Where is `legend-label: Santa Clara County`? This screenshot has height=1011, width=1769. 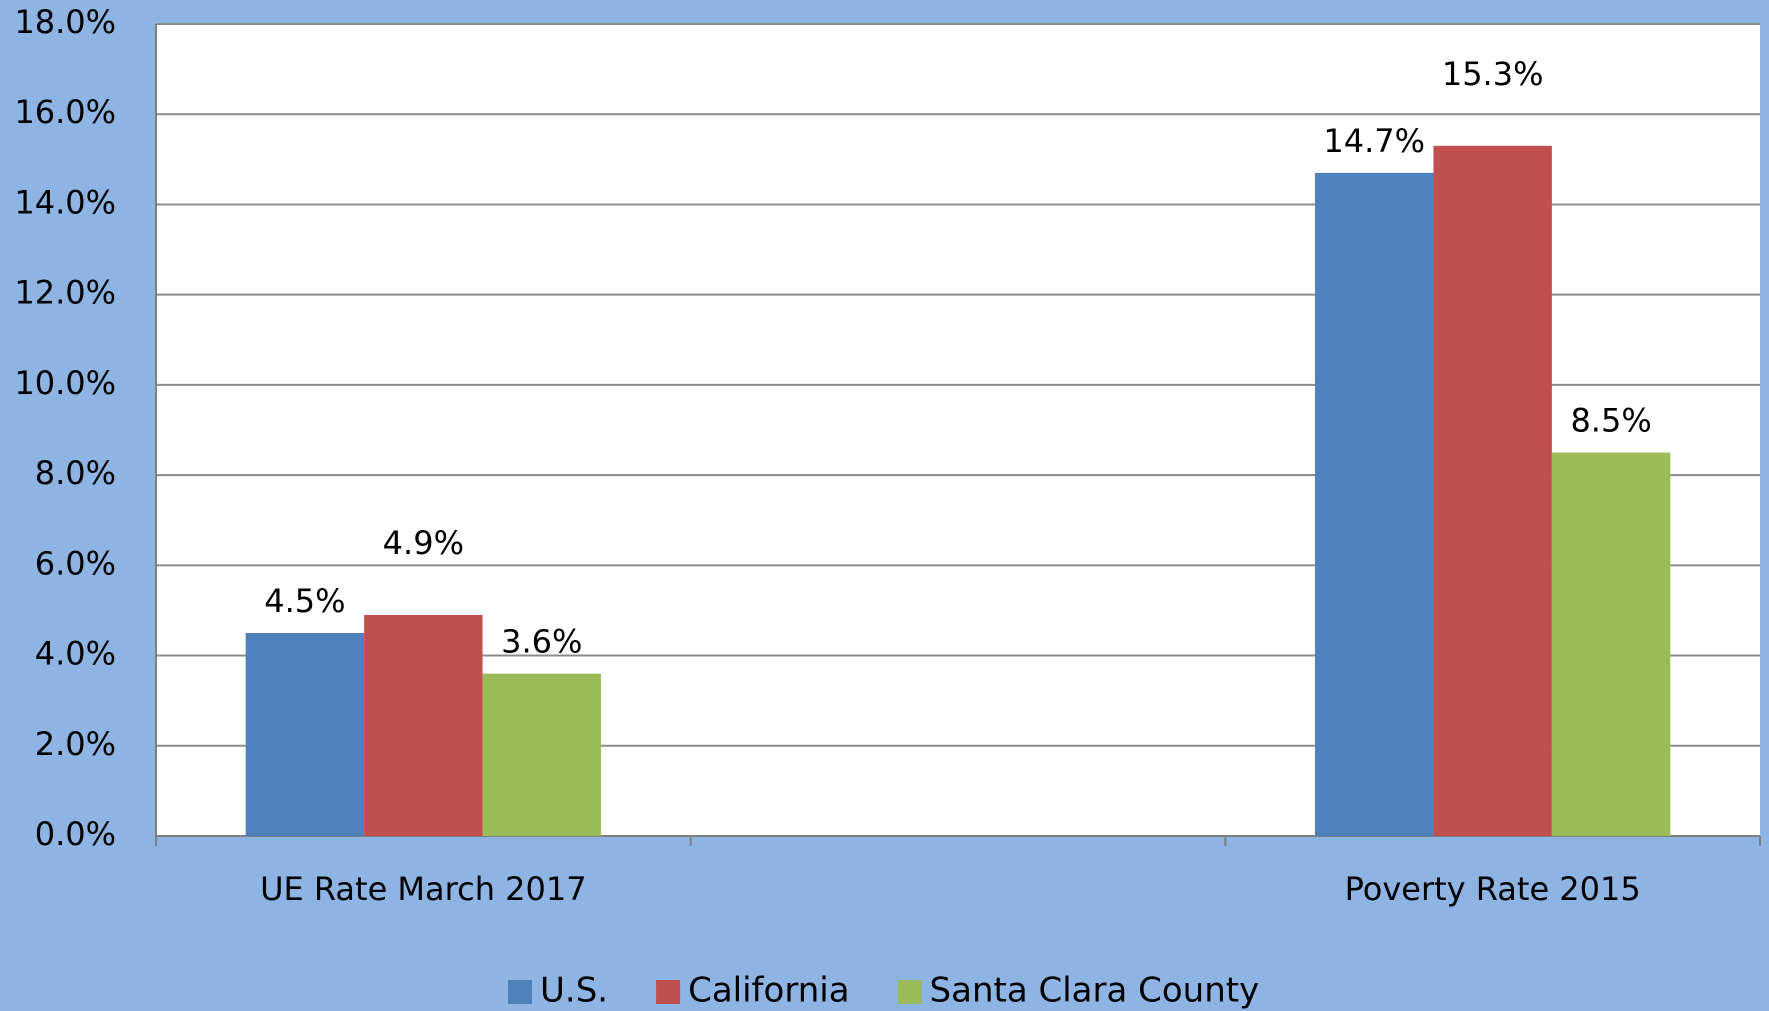 legend-label: Santa Clara County is located at coordinates (1095, 991).